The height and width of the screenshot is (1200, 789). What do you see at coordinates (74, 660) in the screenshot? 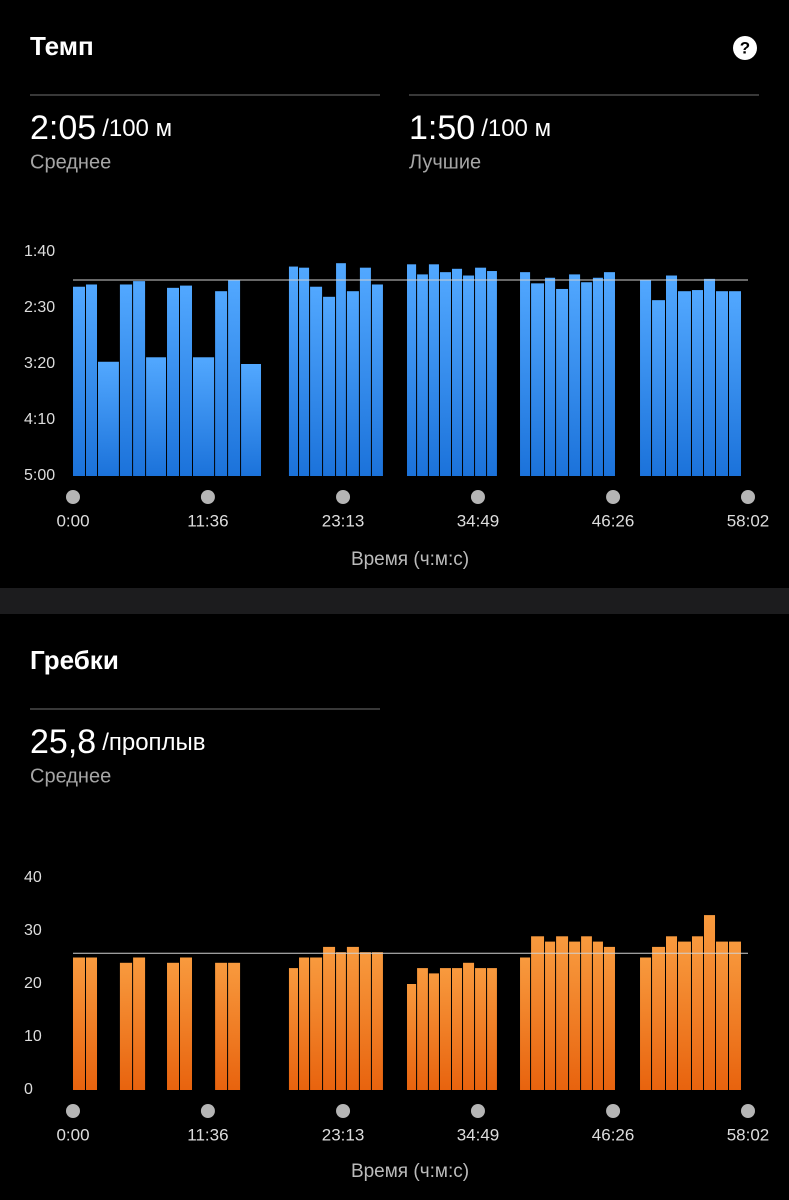
I see `section-title: Гребки` at bounding box center [74, 660].